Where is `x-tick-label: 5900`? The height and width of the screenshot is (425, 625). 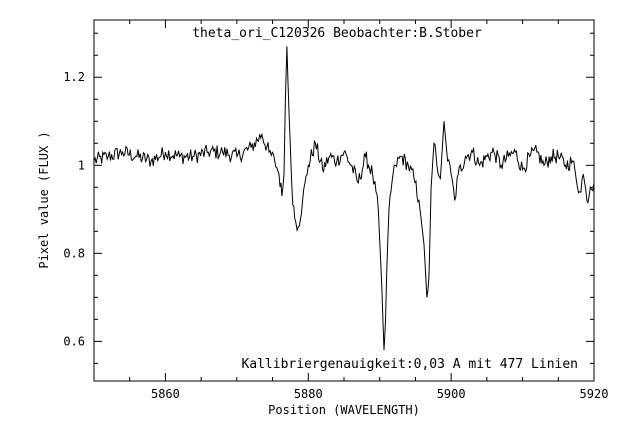
x-tick-label: 5900 is located at coordinates (451, 394).